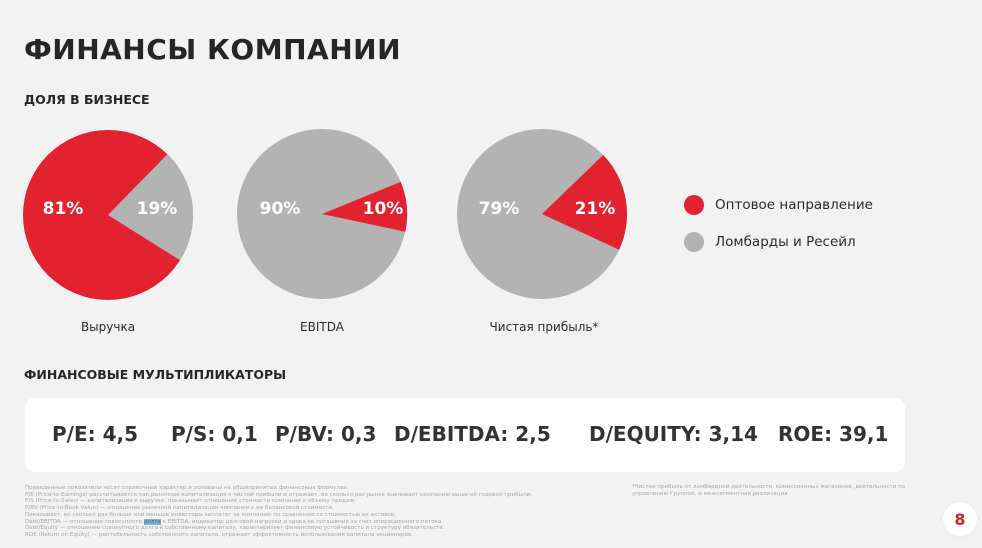  I want to click on pie-caption-revenue: Выручка, so click(108, 327).